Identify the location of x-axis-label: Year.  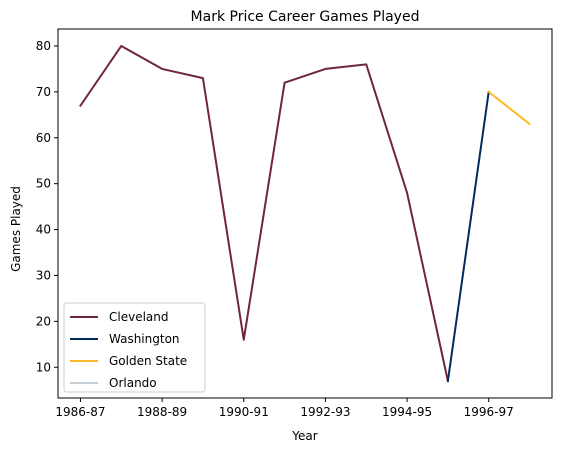
(304, 436).